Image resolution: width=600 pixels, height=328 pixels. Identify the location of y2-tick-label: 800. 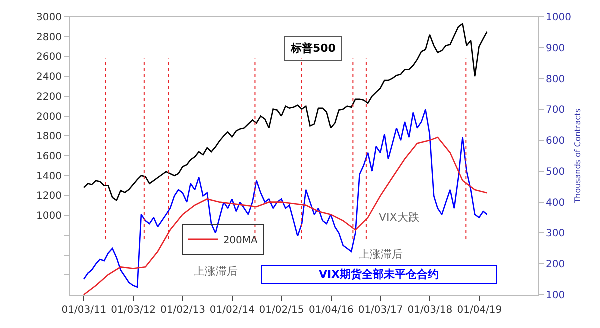
(556, 80).